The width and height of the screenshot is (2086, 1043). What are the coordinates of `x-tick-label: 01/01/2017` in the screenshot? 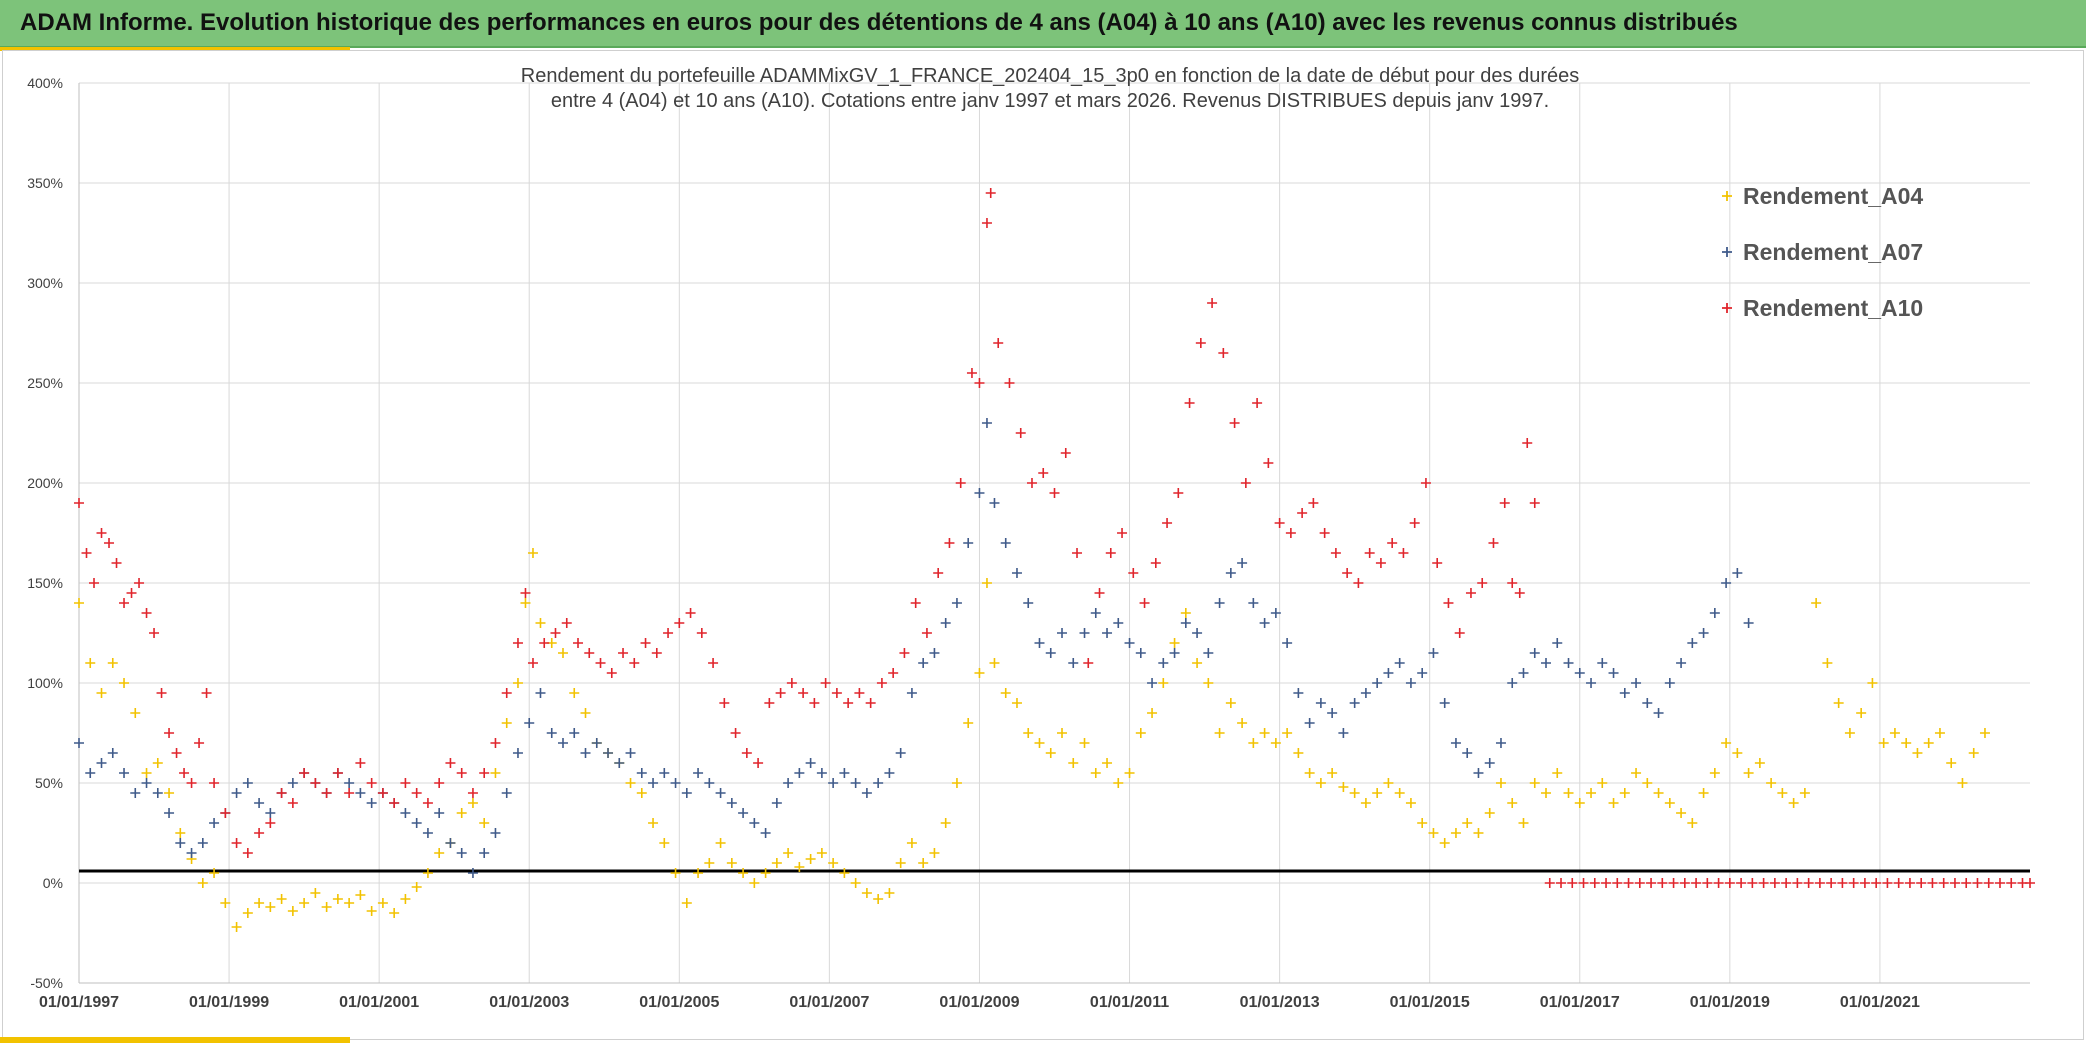 It's located at (1580, 1002).